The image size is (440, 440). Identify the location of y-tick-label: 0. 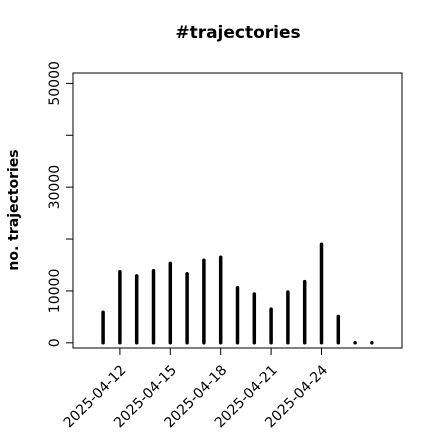
(55, 342).